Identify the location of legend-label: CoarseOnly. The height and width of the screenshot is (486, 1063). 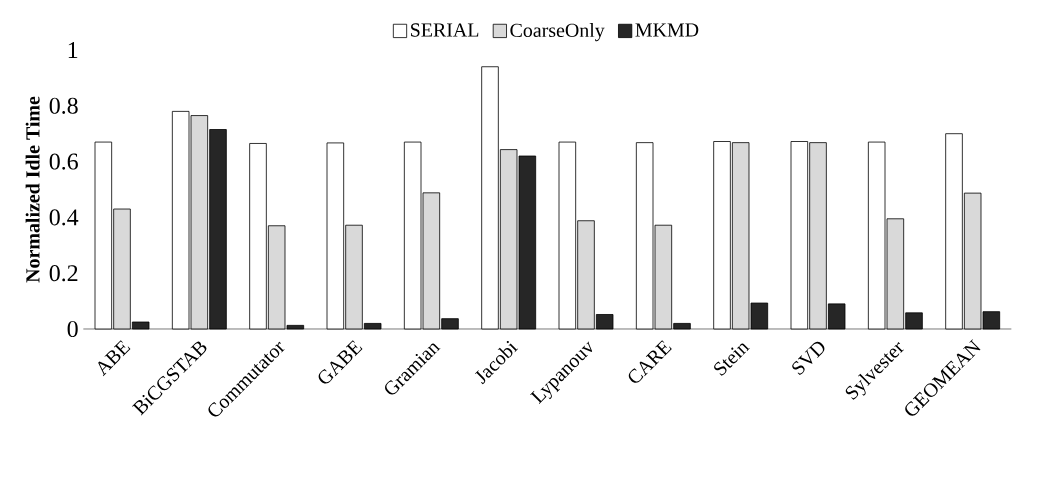
(557, 32).